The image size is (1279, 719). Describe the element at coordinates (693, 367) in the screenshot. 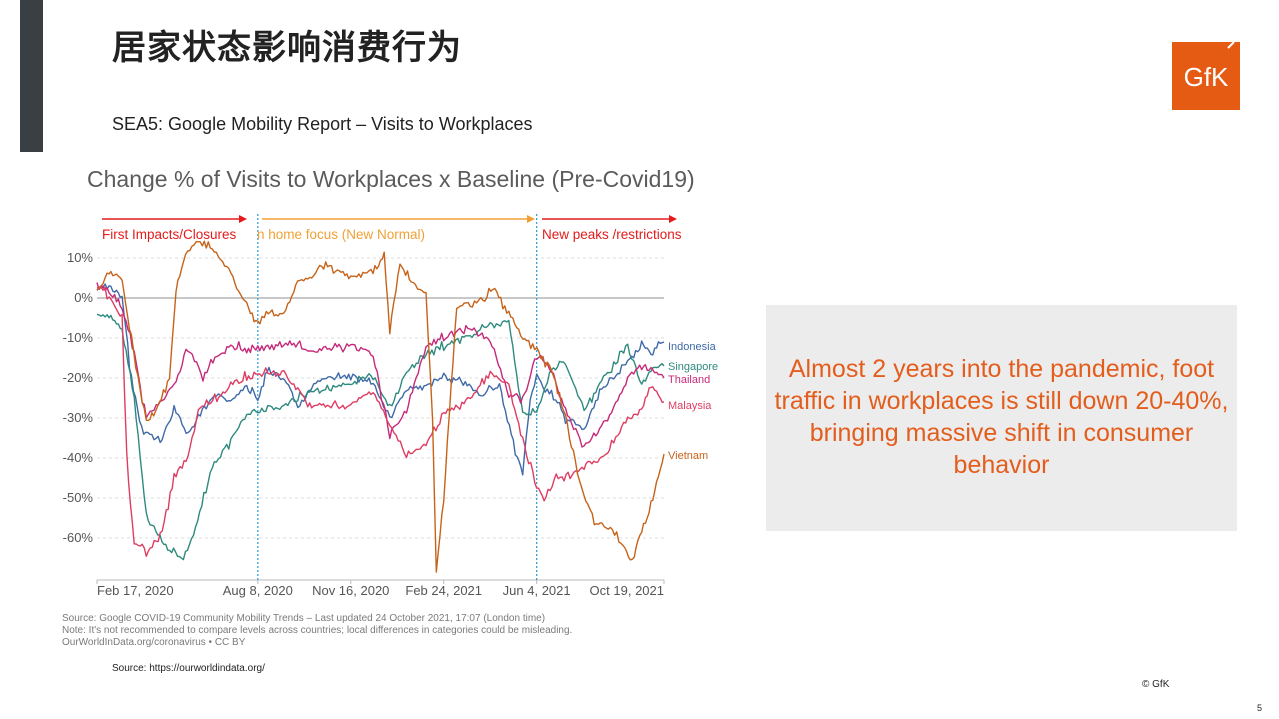

I see `series-label-singapore: Singapore` at that location.